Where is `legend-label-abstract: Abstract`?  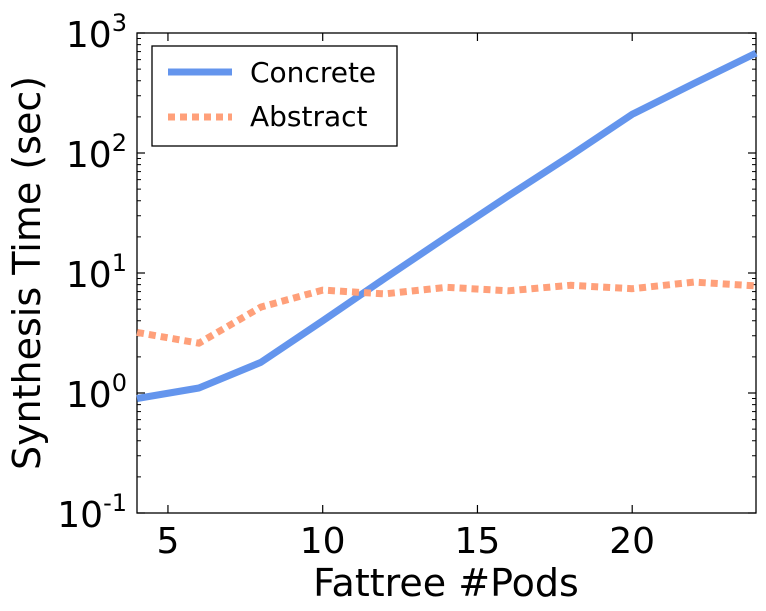
legend-label-abstract: Abstract is located at coordinates (309, 116).